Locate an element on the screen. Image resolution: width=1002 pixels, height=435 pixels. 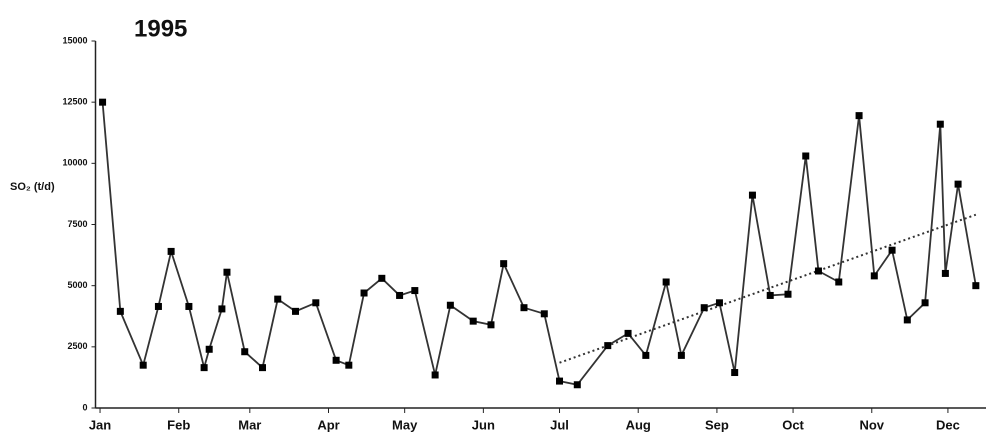
x-tick-label: Feb is located at coordinates (178, 424).